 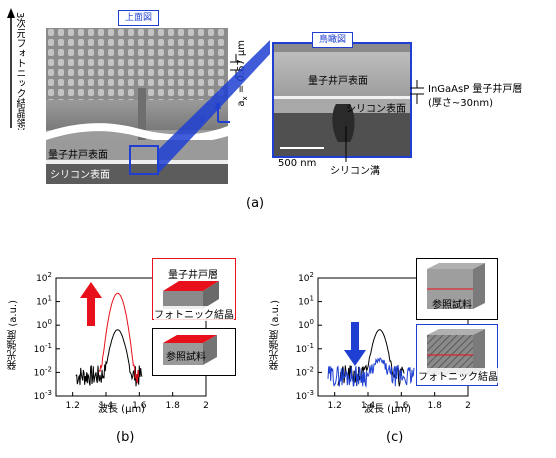 I want to click on trace-reference-b, so click(x=109, y=358).